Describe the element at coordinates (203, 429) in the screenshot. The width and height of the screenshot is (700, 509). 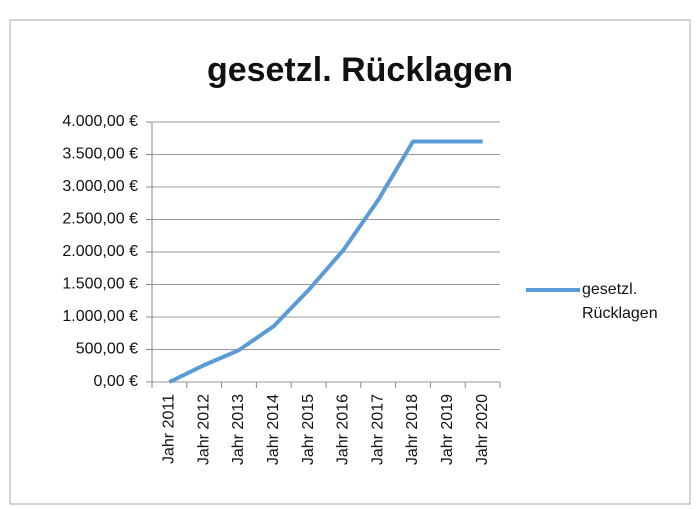
I see `x-tick-label: Jahr 2012` at that location.